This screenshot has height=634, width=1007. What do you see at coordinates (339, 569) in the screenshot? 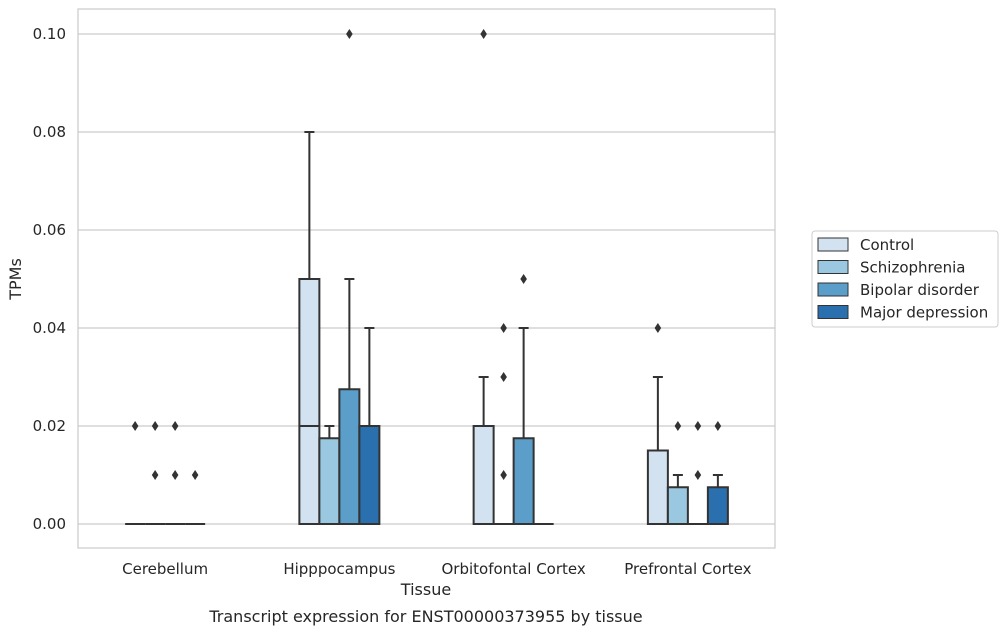
I see `x-tick-label: Hipppocampus` at bounding box center [339, 569].